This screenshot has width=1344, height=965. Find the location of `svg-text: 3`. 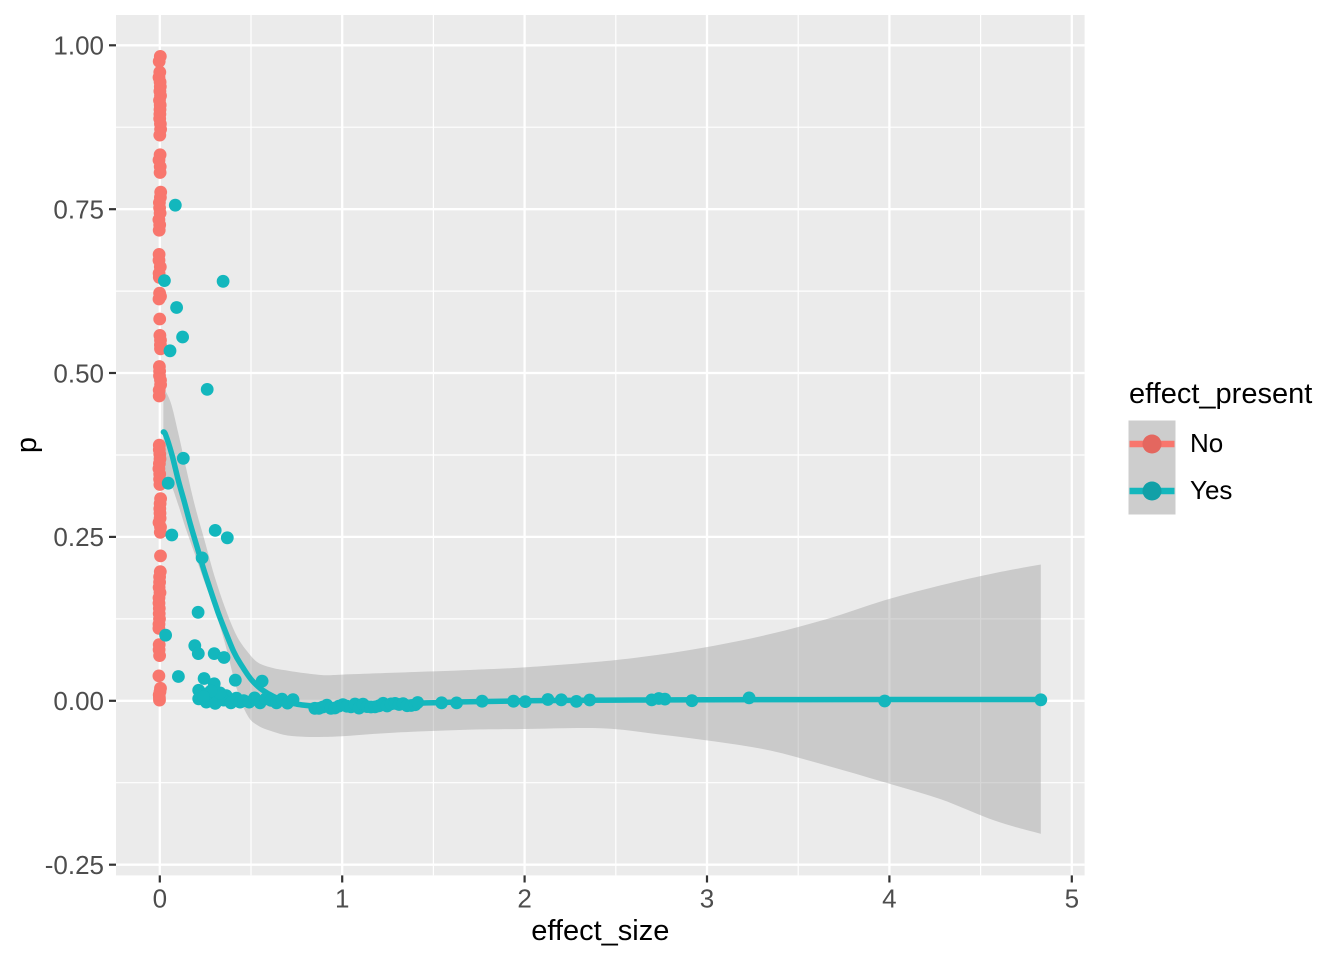

svg-text: 3 is located at coordinates (707, 899).